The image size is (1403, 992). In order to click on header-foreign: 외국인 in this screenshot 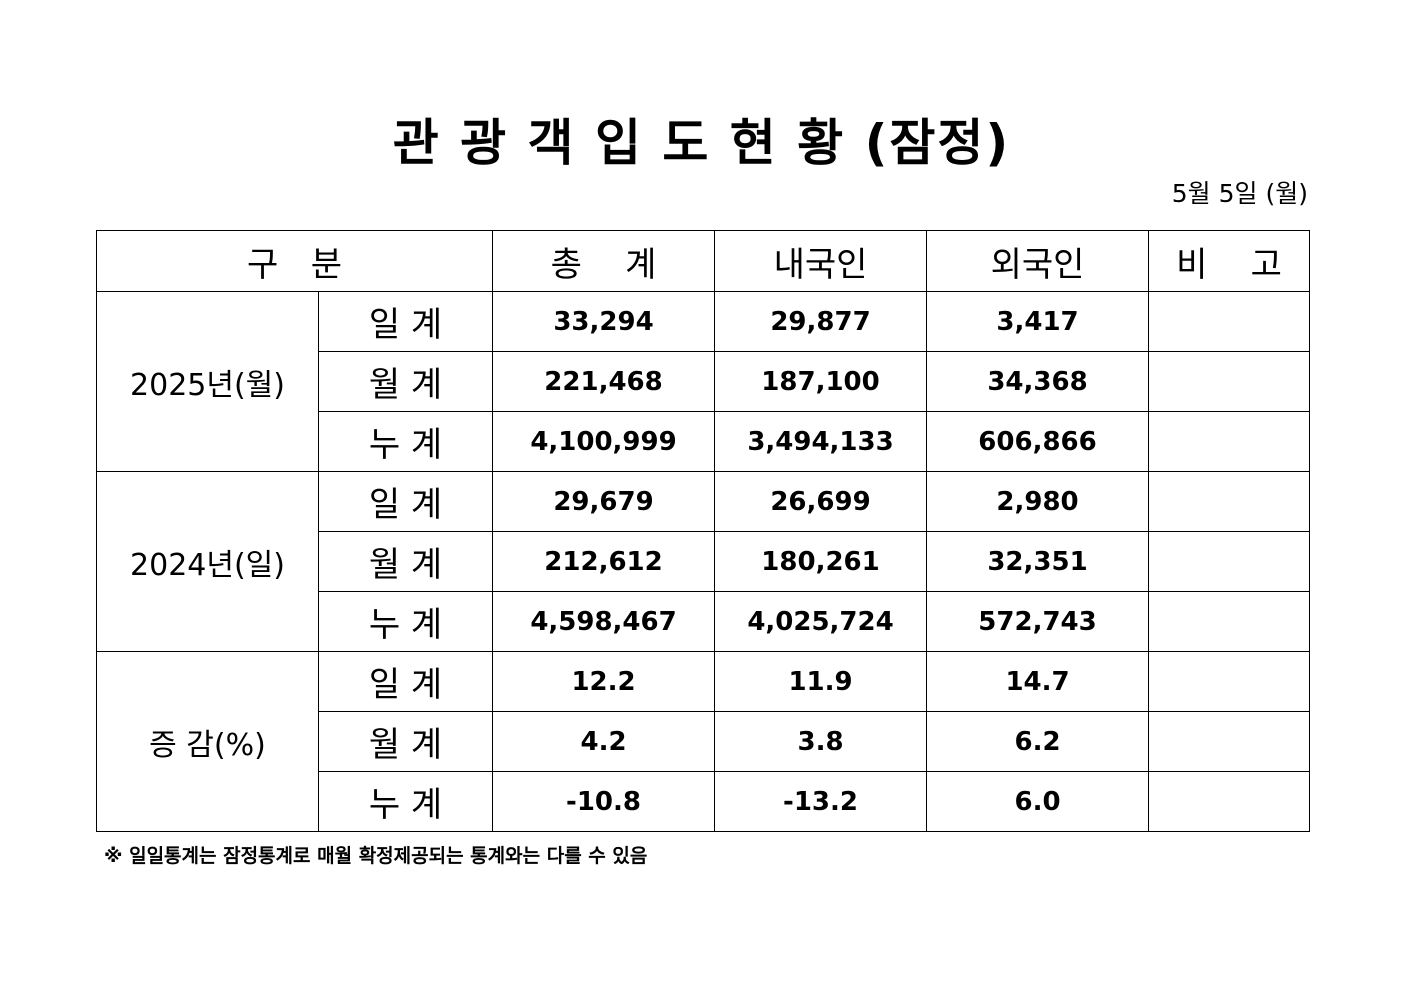, I will do `click(1038, 261)`.